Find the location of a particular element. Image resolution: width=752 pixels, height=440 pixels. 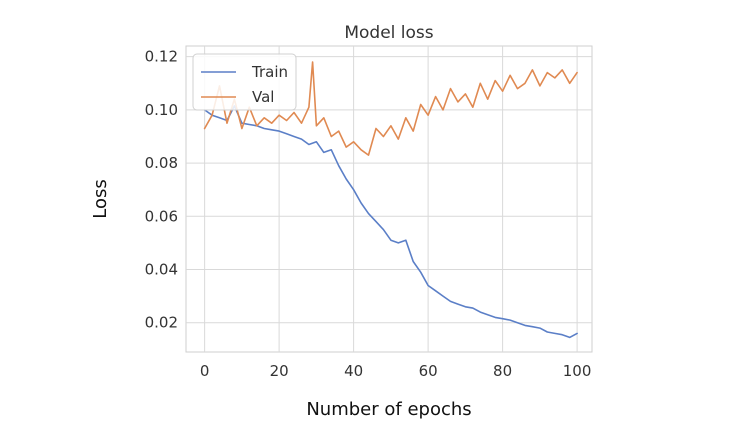

x-tick-label: 40 is located at coordinates (353, 371).